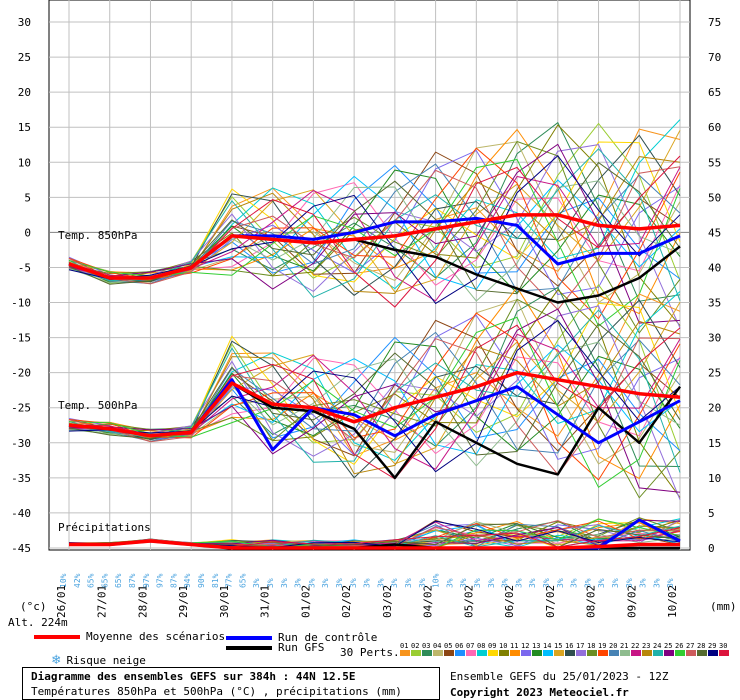 The image size is (740, 700). Describe the element at coordinates (275, 647) in the screenshot. I see `legend-gfs: Run GFS` at that location.